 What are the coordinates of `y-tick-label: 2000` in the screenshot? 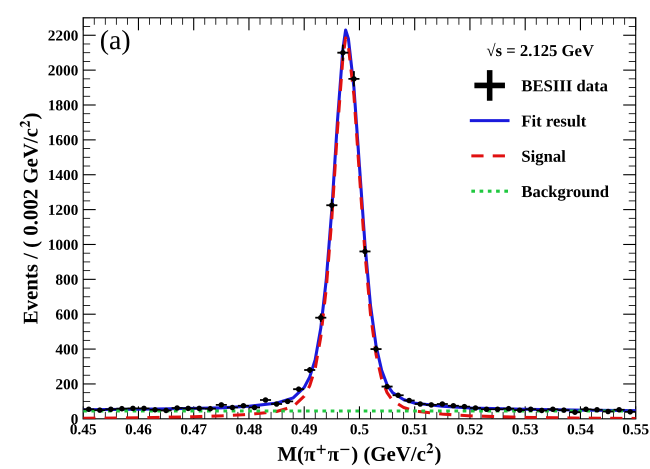 It's located at (63, 70).